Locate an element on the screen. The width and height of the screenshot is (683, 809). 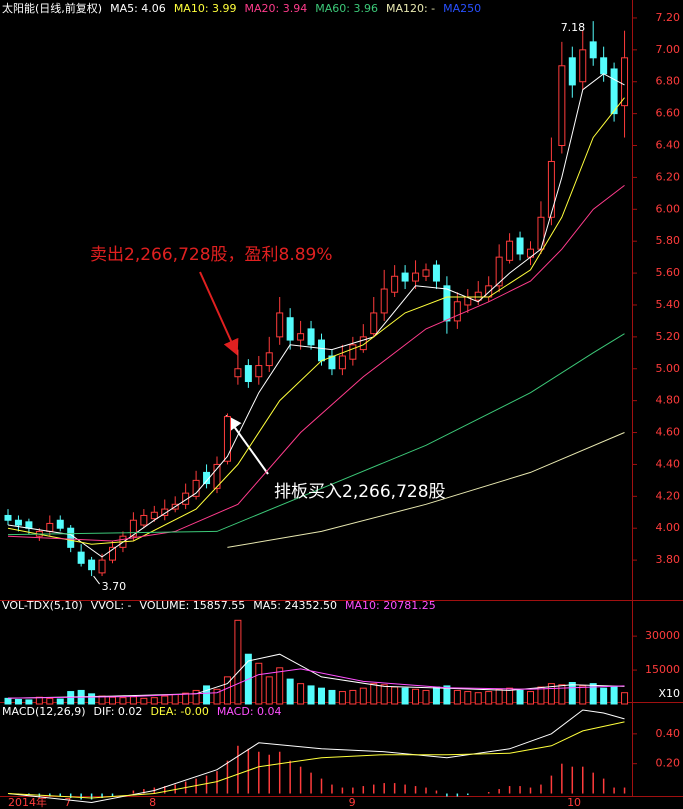
buy-arrow is located at coordinates (247, 444).